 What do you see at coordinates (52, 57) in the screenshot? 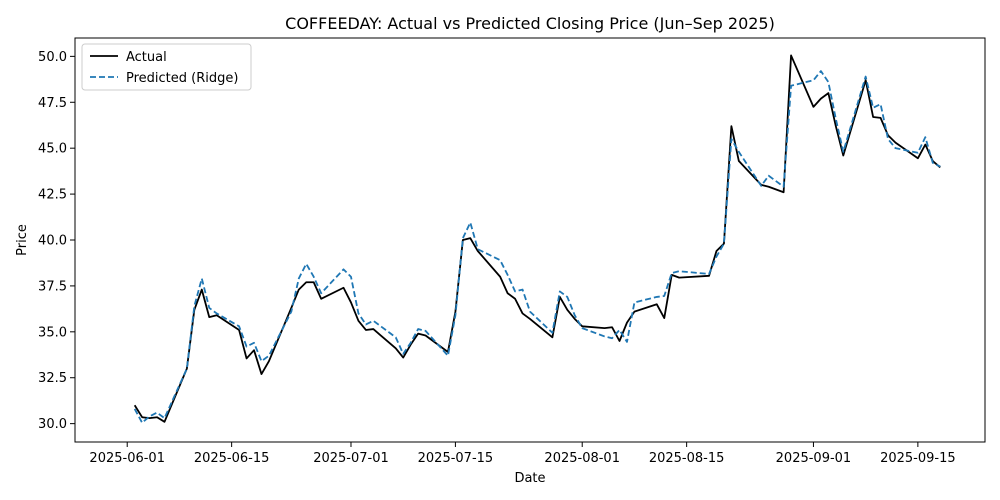
I see `y-tick-label: 50.0` at bounding box center [52, 57].